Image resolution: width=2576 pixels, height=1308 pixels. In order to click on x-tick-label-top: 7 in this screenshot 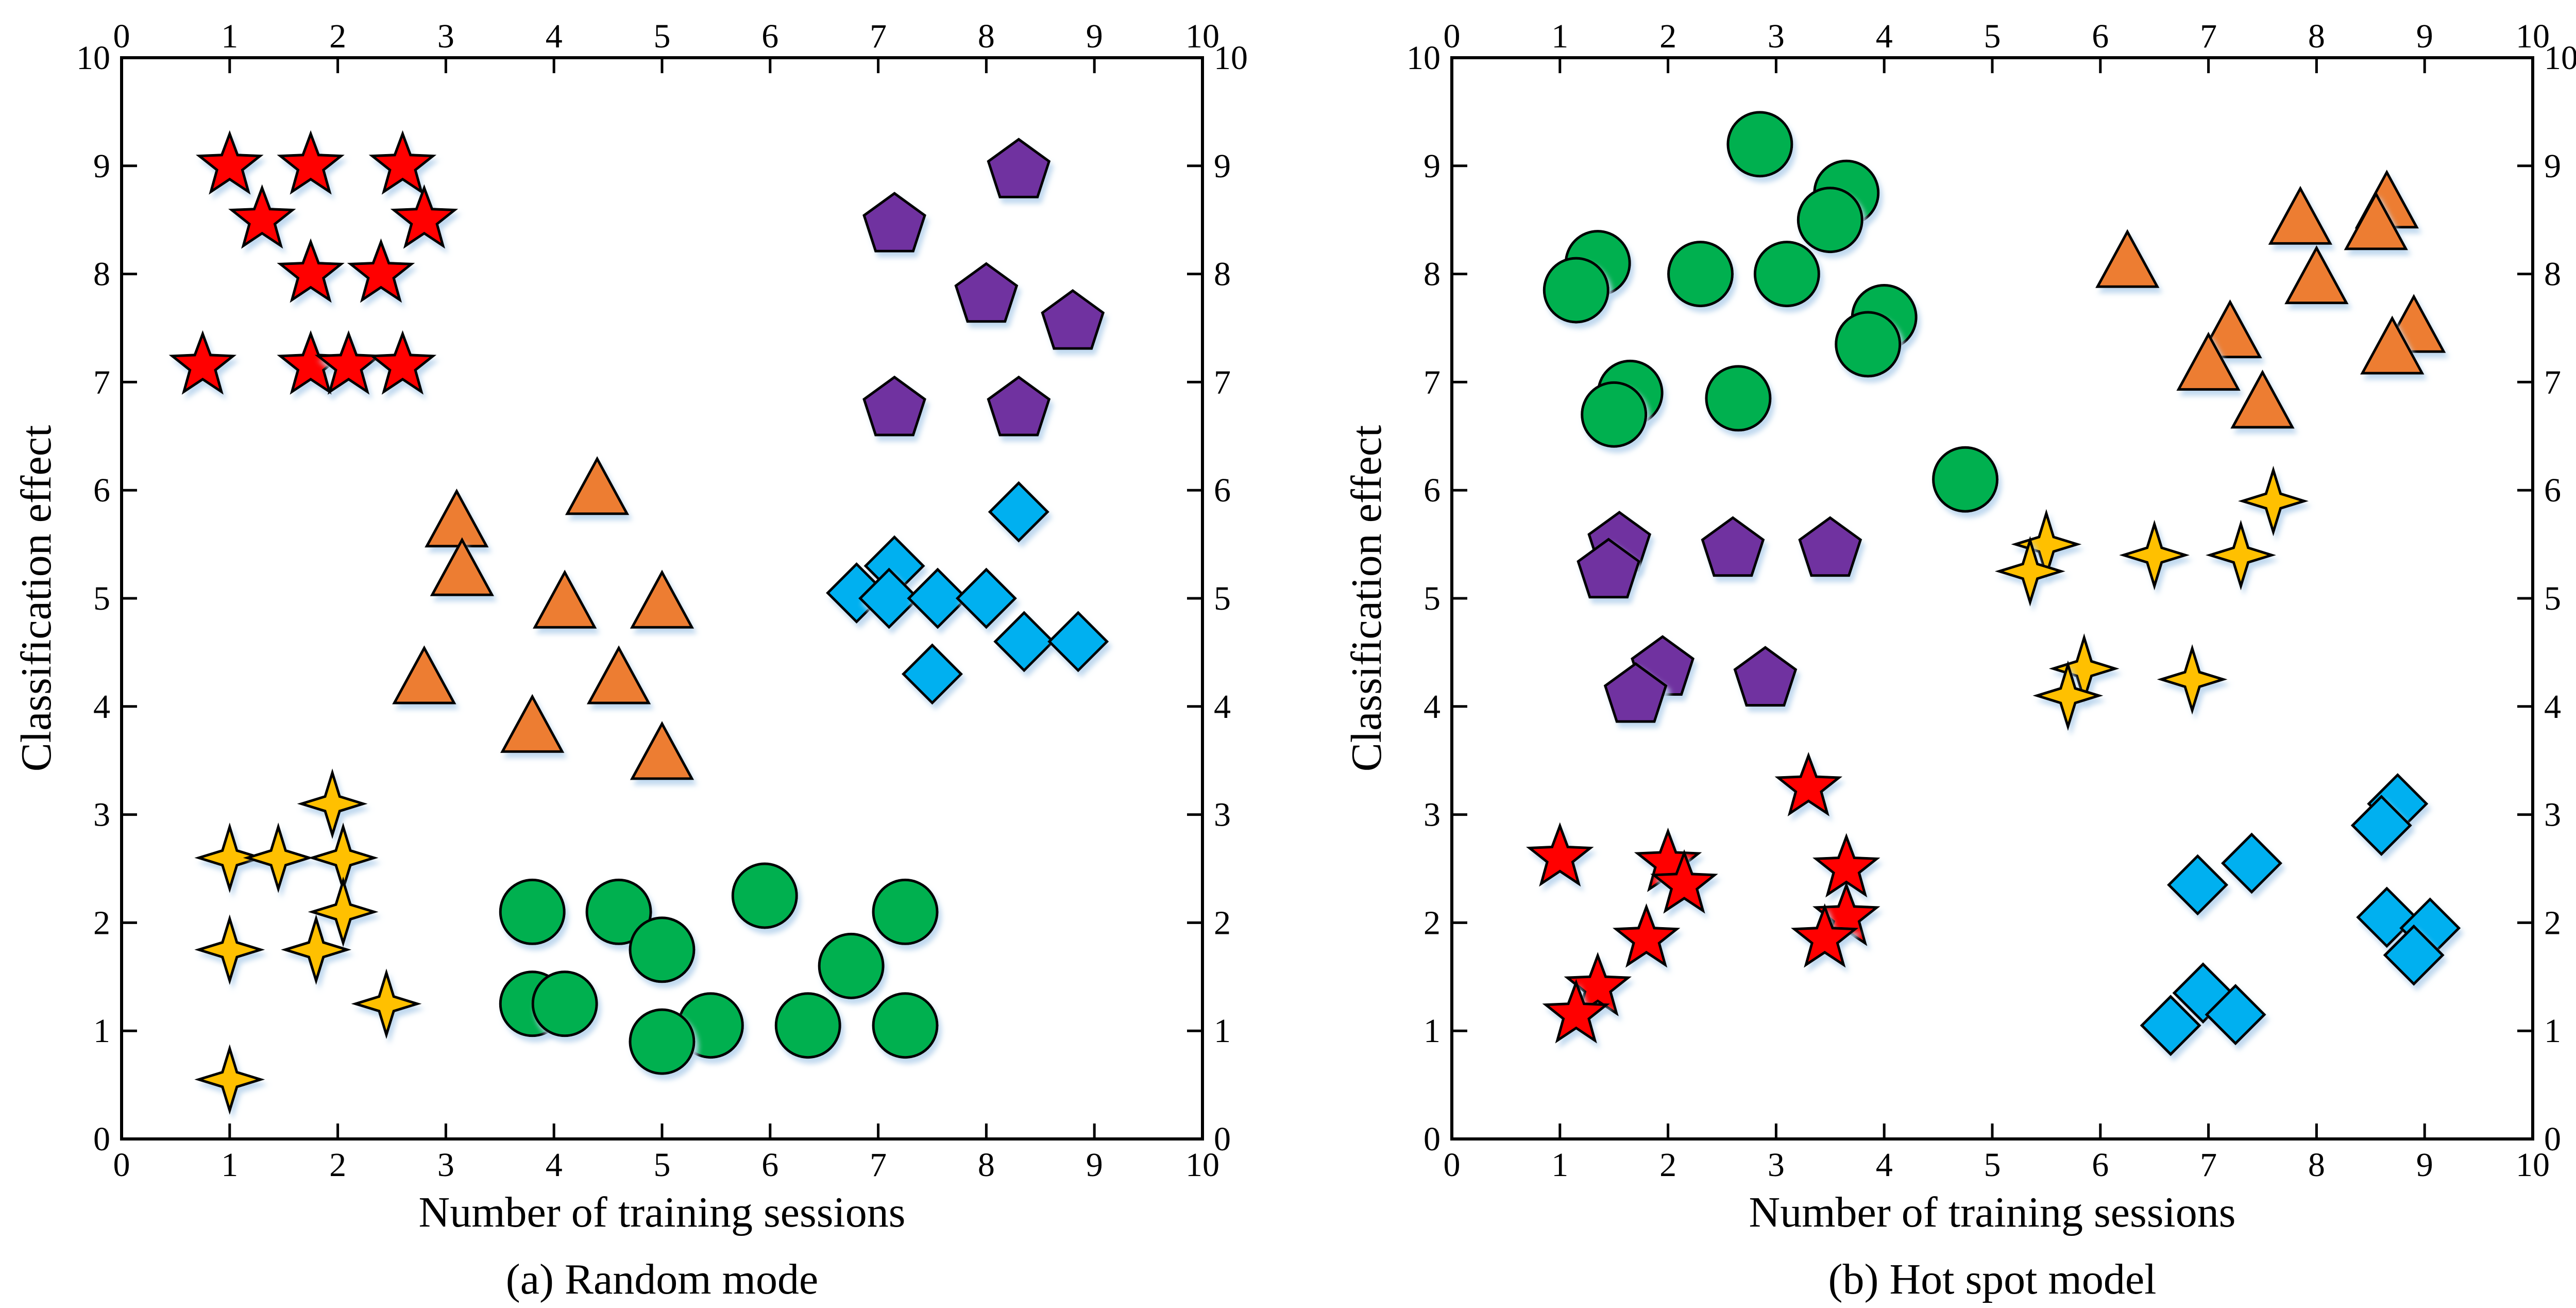, I will do `click(878, 36)`.